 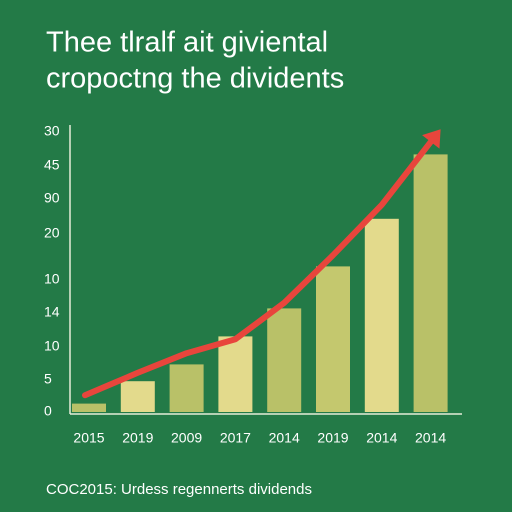 I want to click on x-tick-label: 2015, so click(x=88, y=438).